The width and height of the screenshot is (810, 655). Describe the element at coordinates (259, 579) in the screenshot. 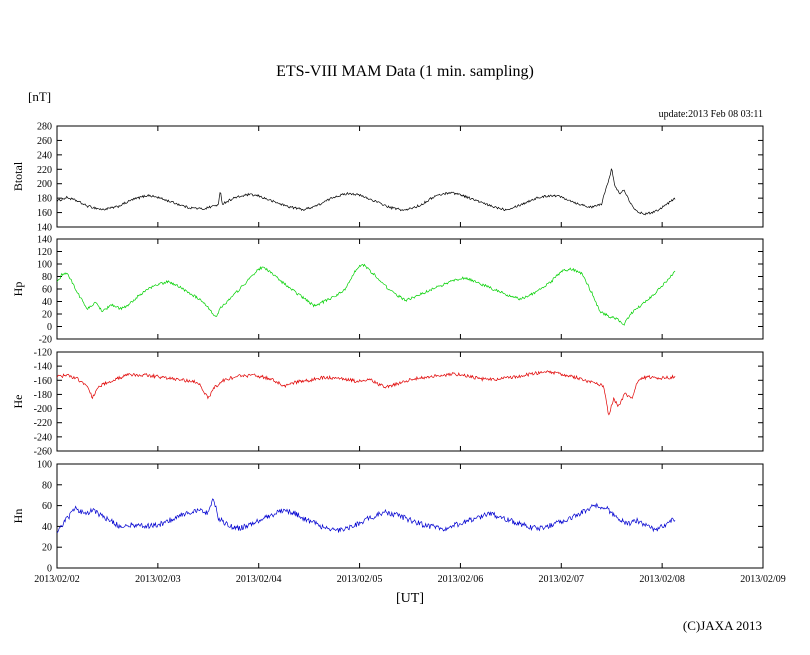

I see `x-tick-label: 2013/02/04` at that location.